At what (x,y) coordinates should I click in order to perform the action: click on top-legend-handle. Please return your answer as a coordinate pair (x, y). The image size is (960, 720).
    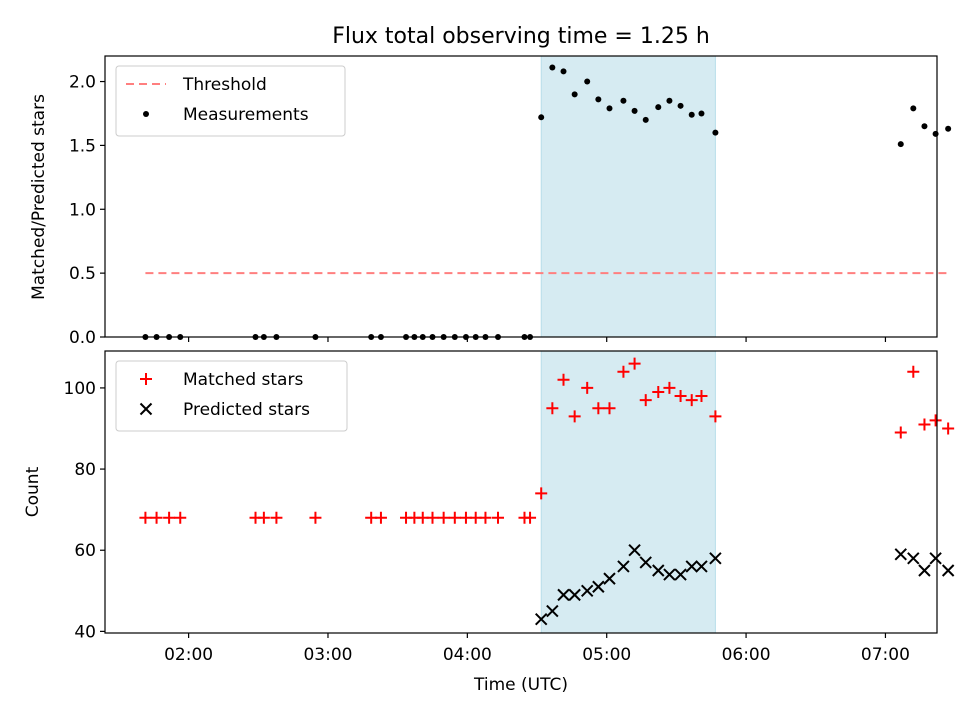
    Looking at the image, I should click on (146, 114).